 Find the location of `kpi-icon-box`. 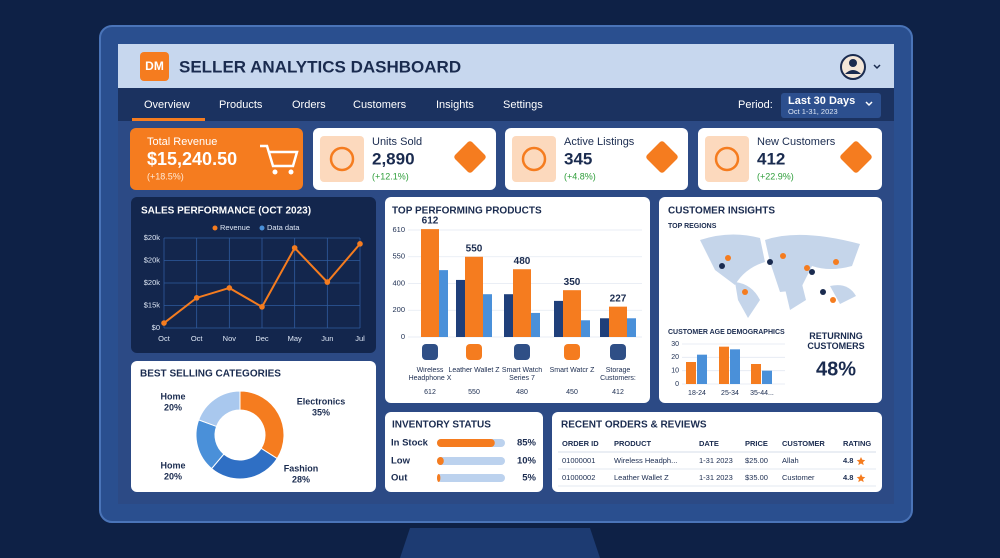

kpi-icon-box is located at coordinates (727, 159).